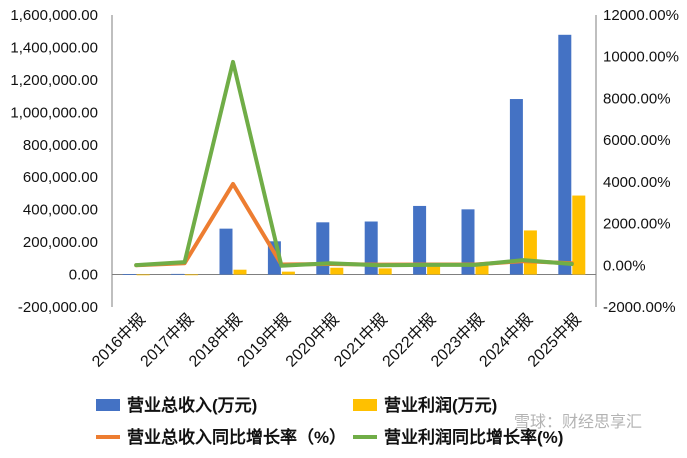  I want to click on x-tick-label: 2025中报, so click(554, 340).